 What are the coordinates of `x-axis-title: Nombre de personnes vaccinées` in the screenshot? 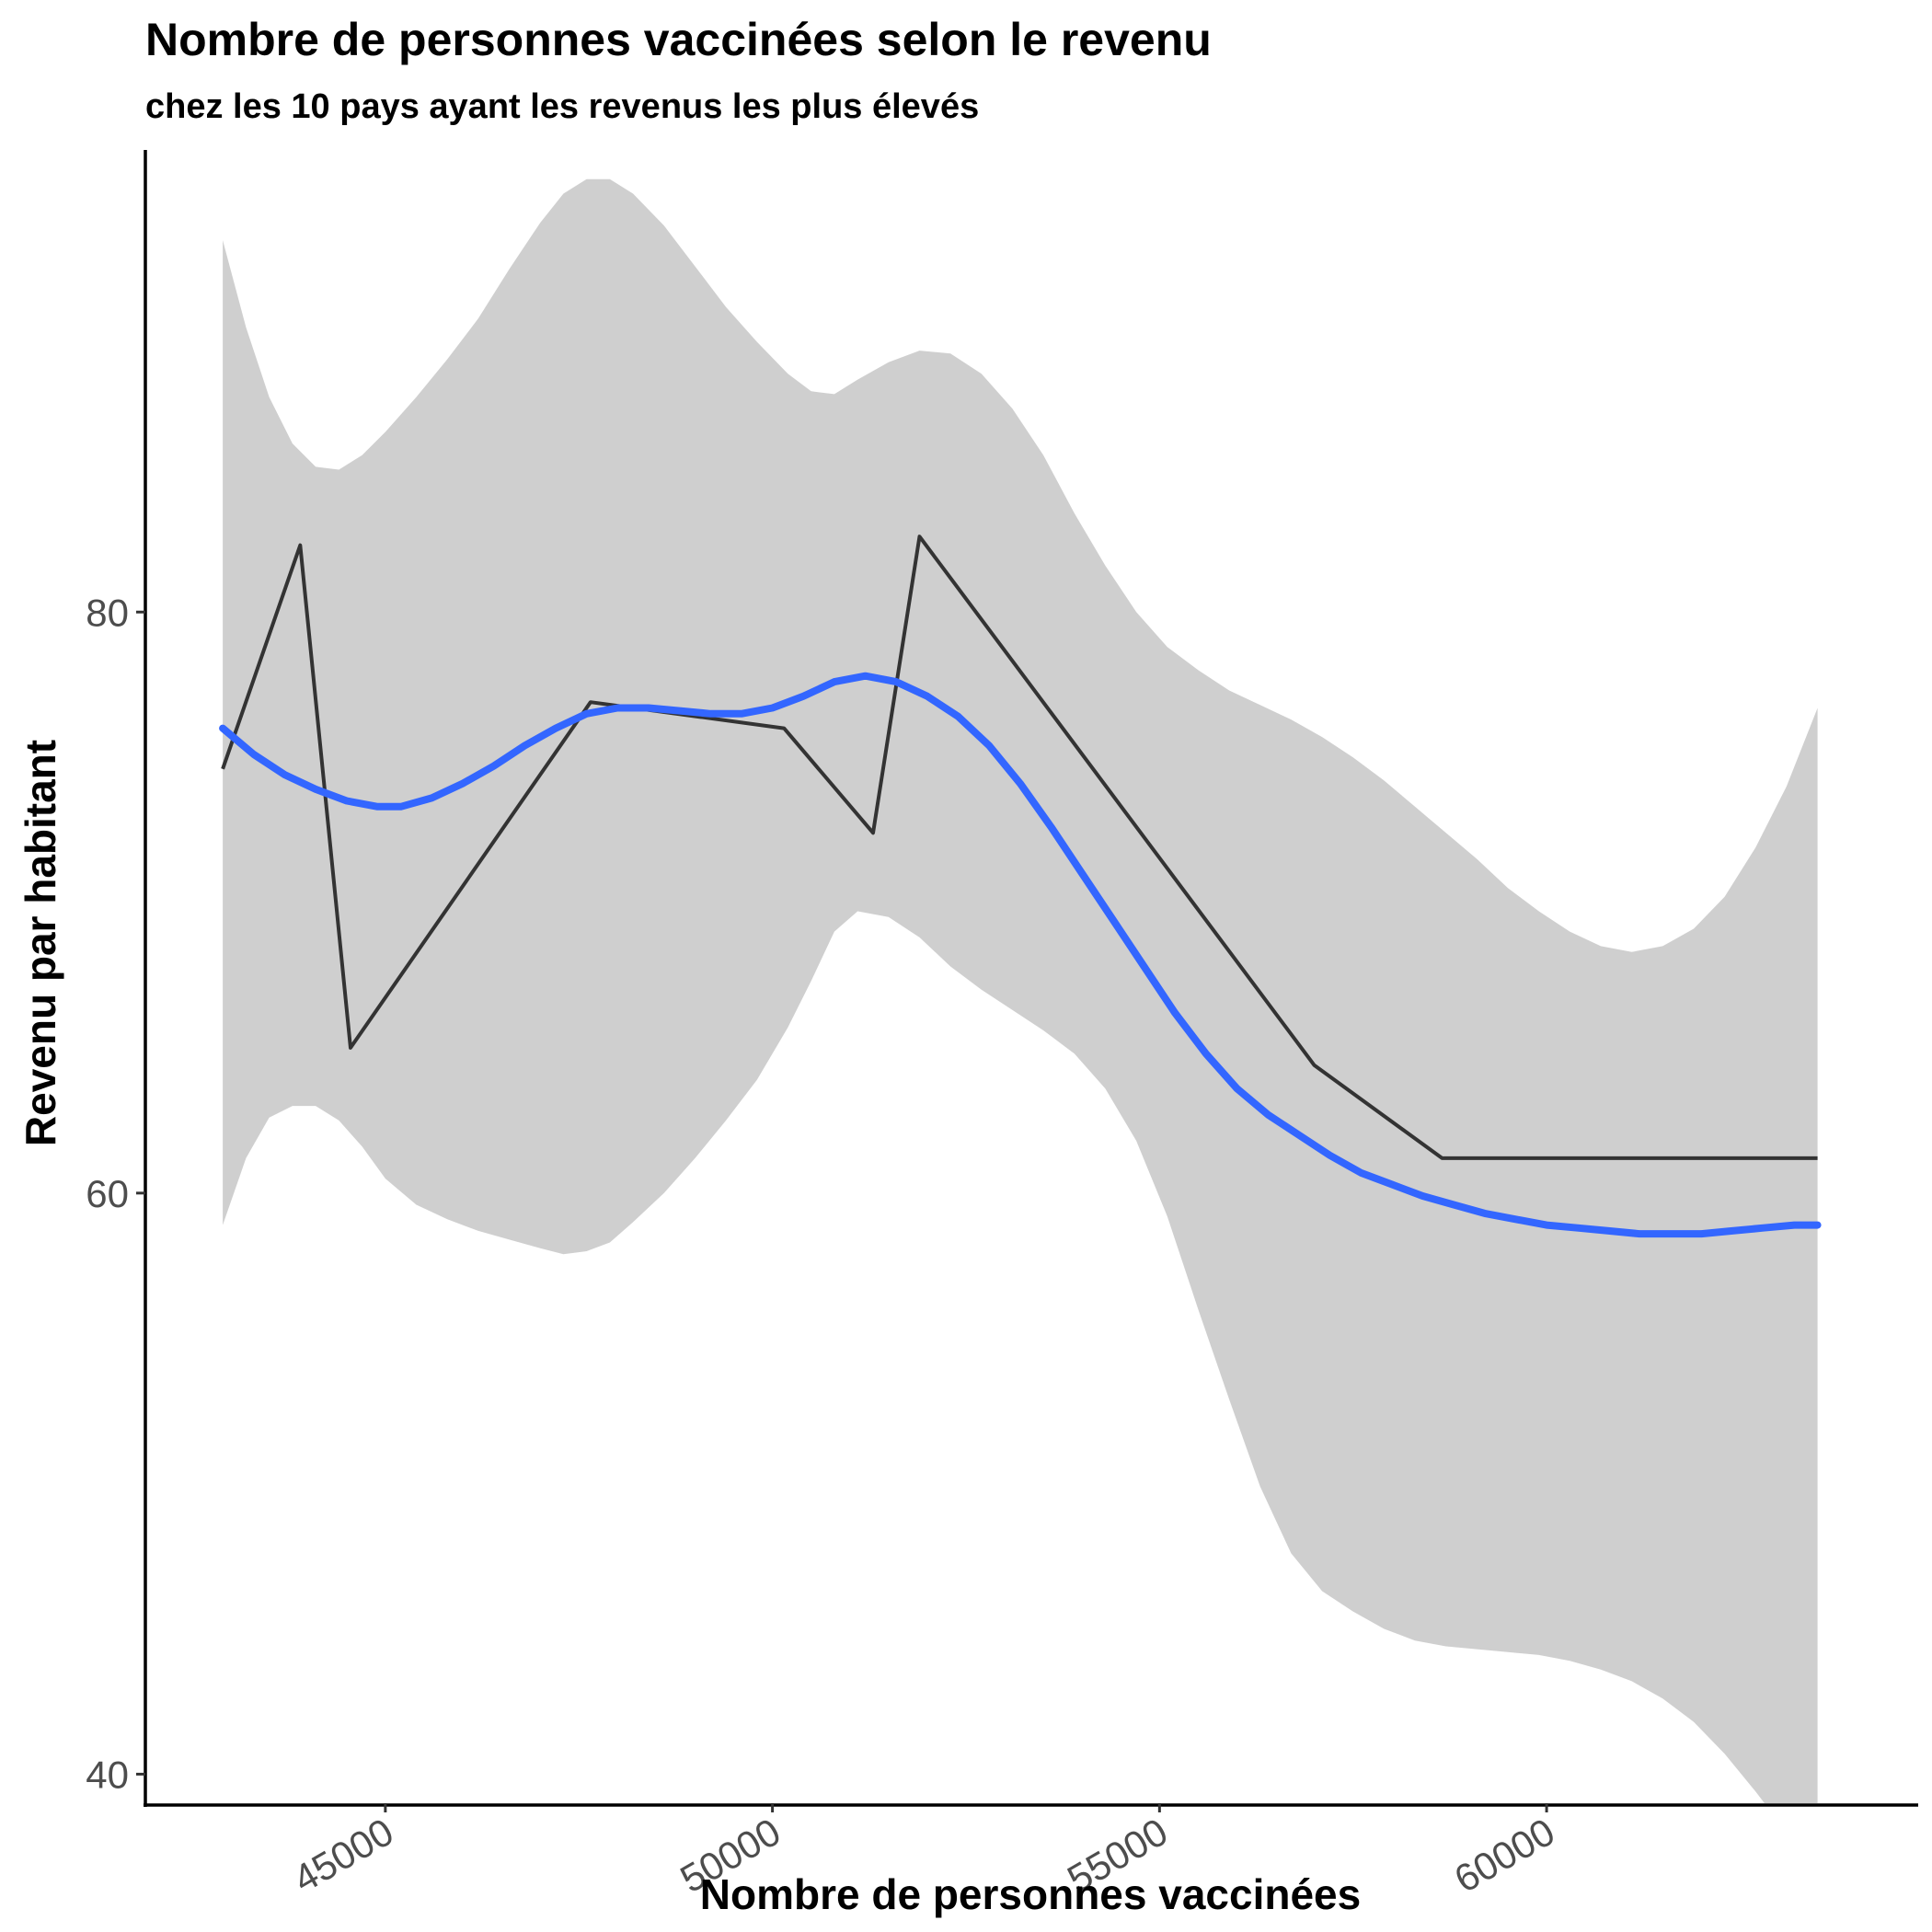 It's located at (1030, 1894).